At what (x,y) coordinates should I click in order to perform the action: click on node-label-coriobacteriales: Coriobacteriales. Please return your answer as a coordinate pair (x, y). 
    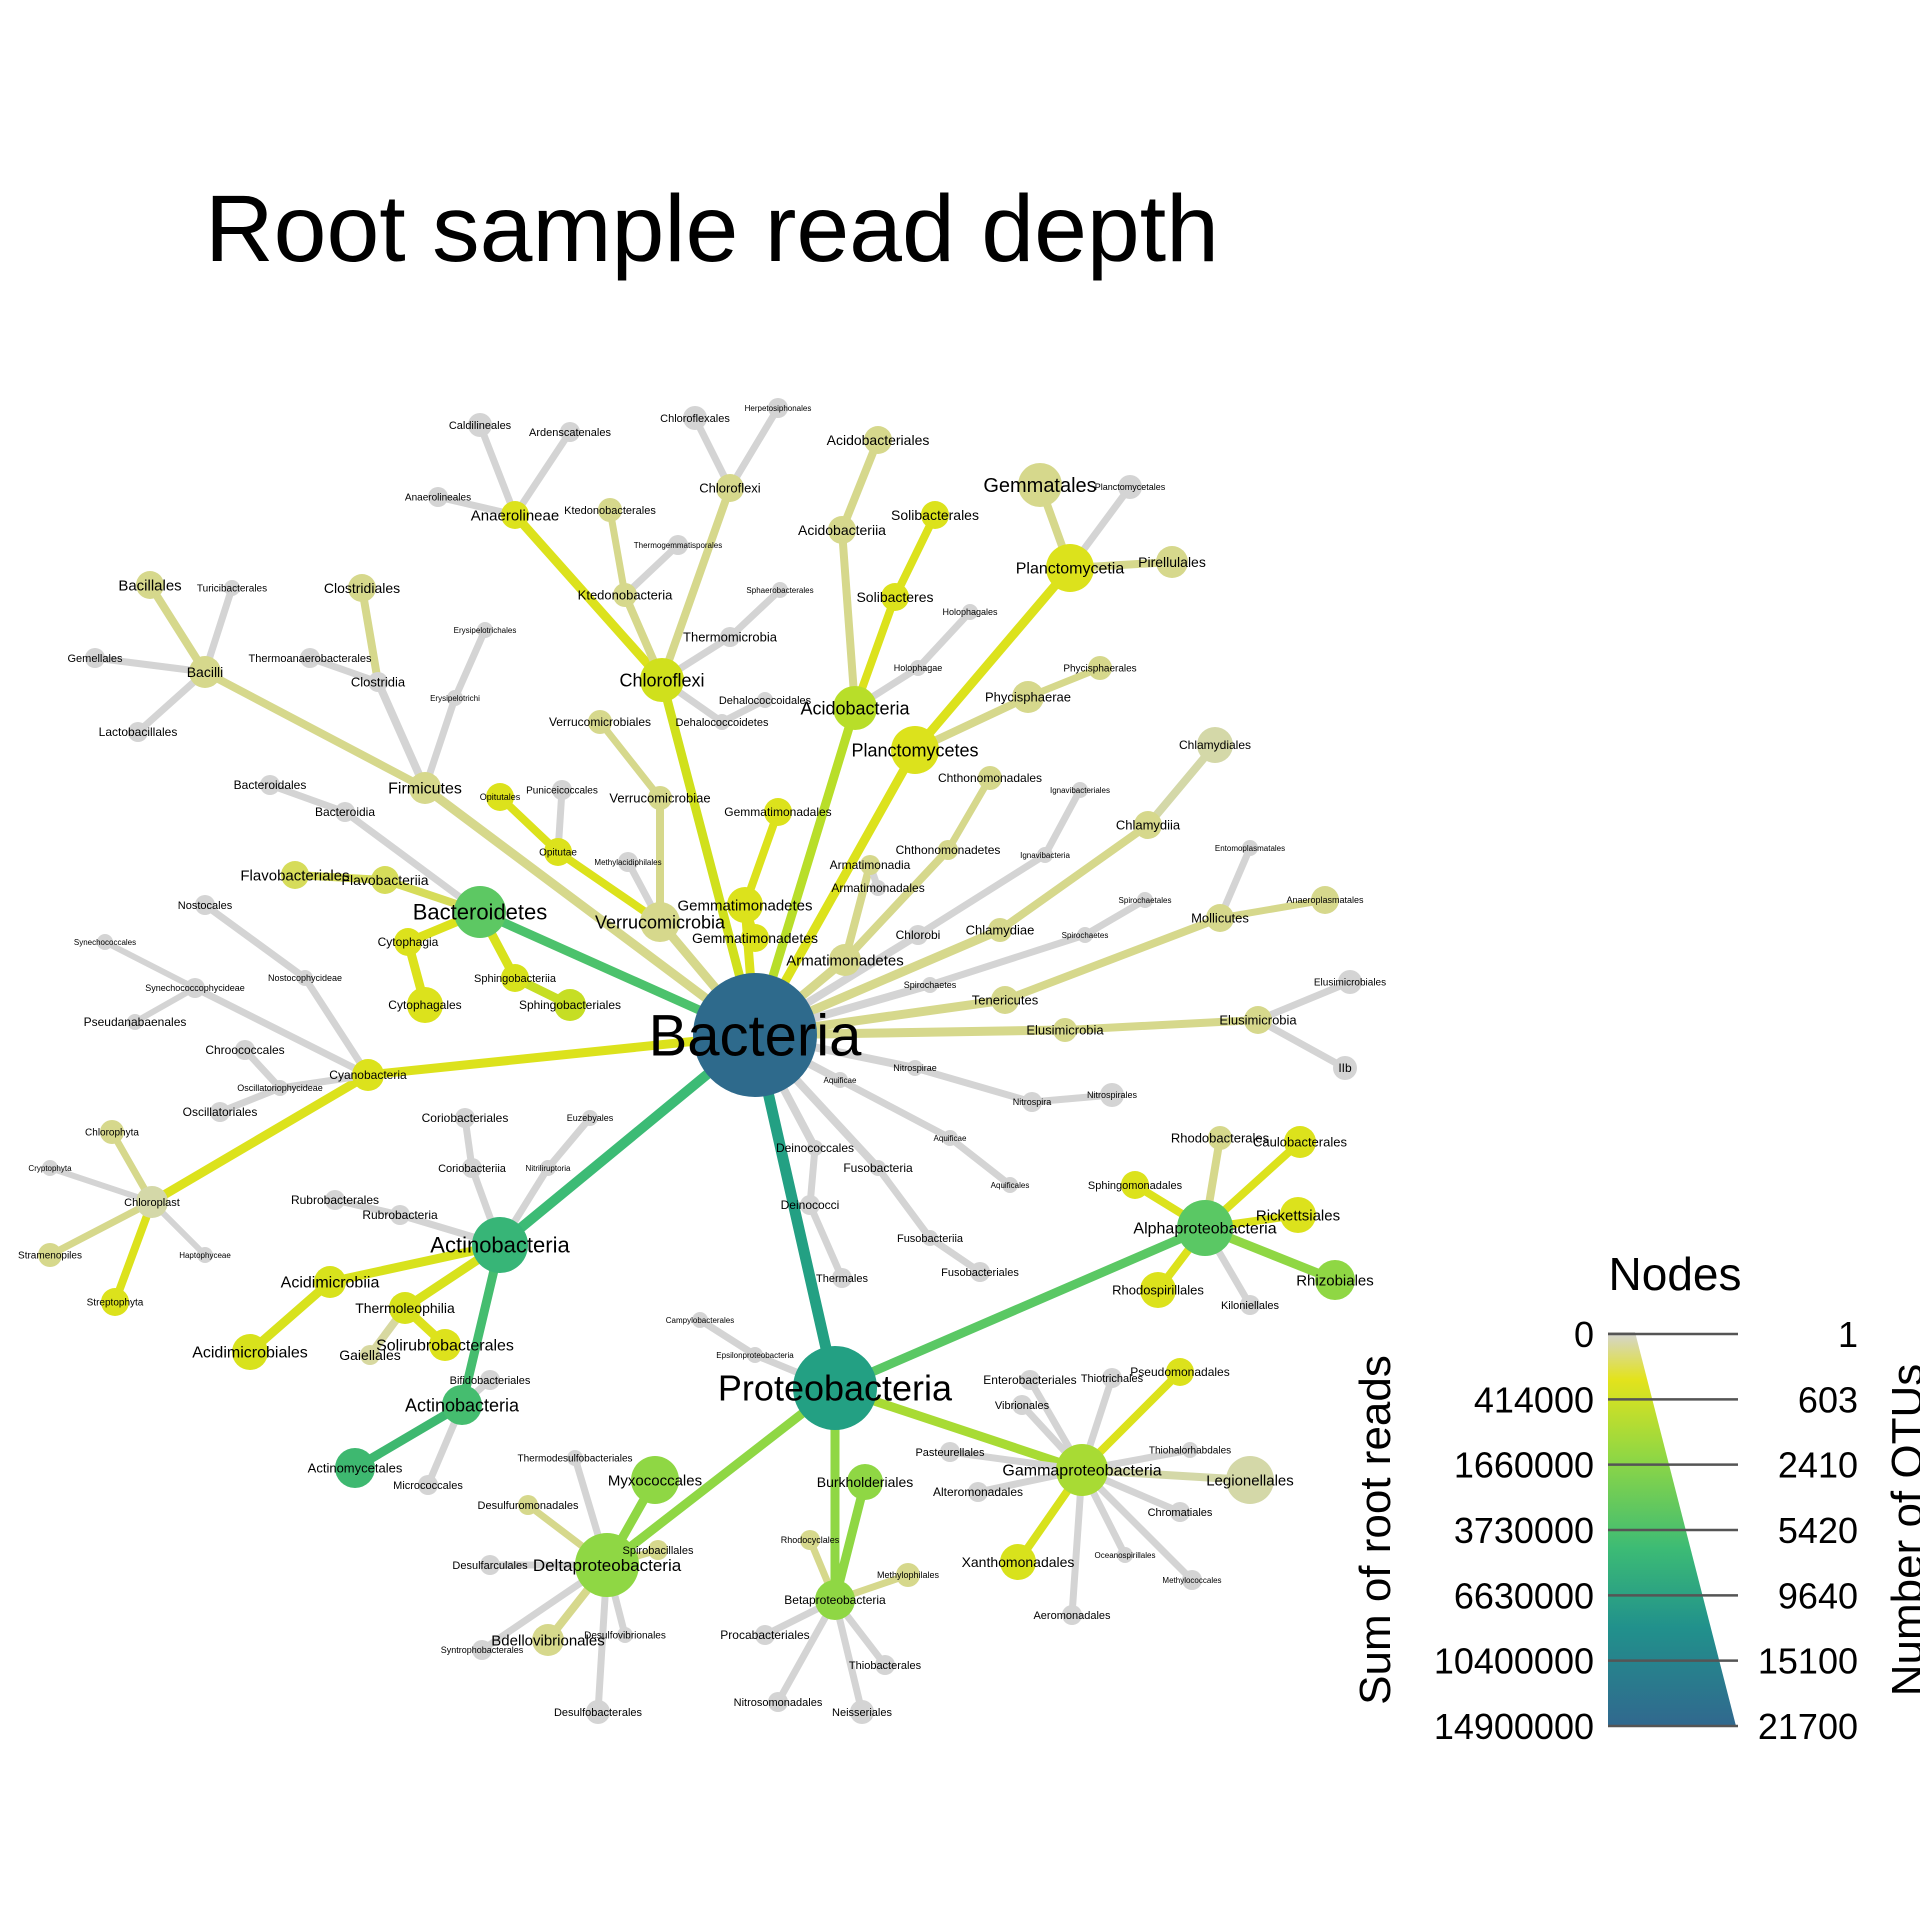
    Looking at the image, I should click on (465, 1118).